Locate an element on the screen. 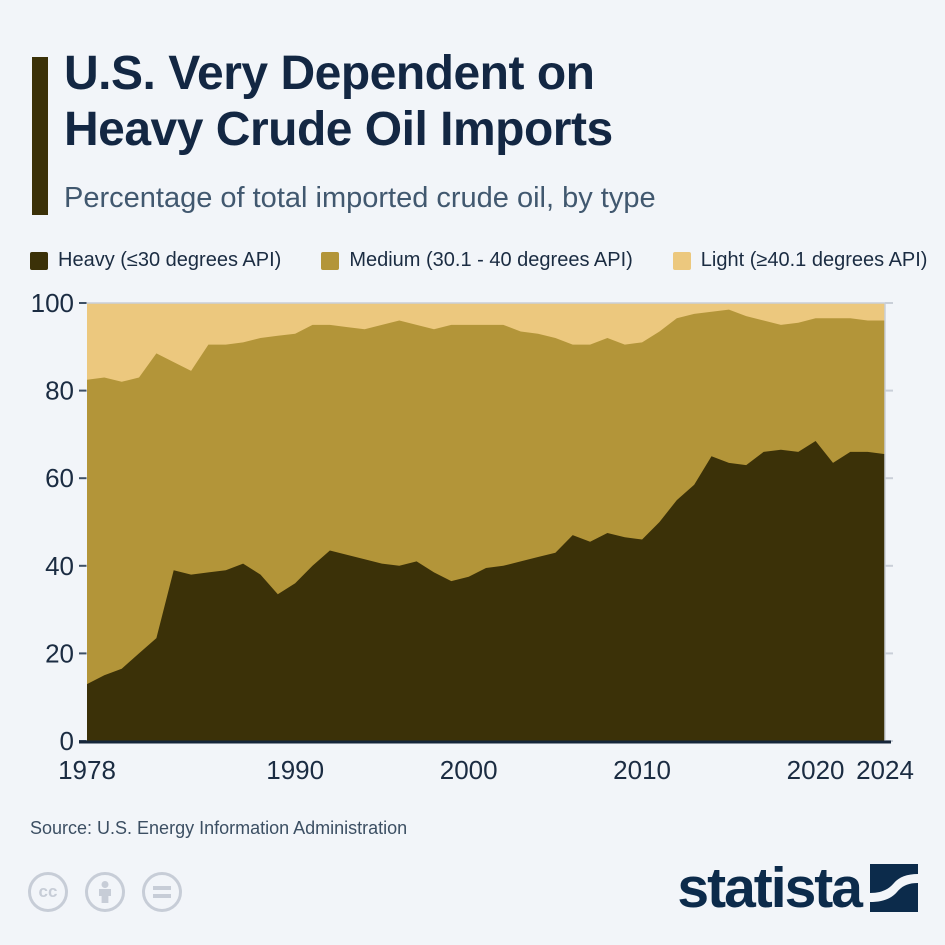 The height and width of the screenshot is (945, 945). legend-item-heavy: Heavy (≤30 degrees API) is located at coordinates (155, 260).